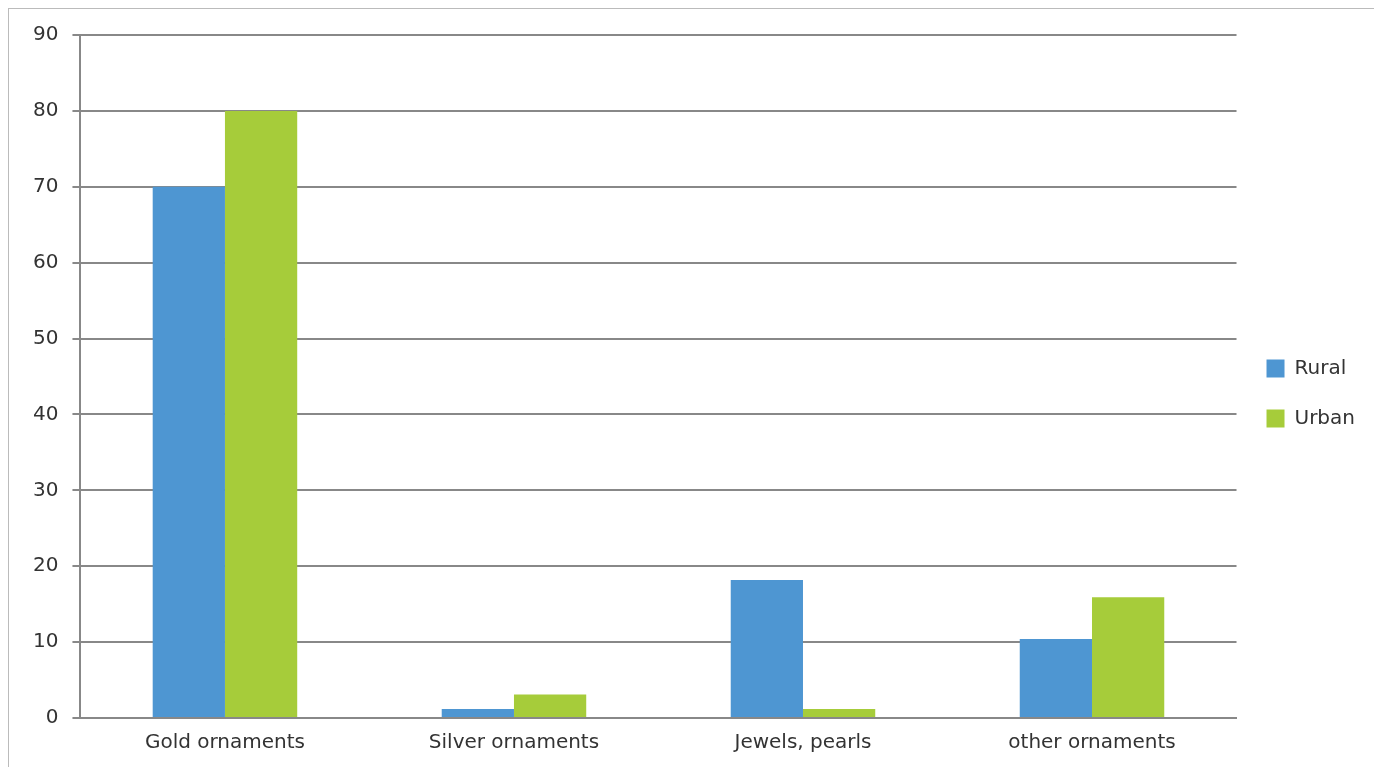 This screenshot has width=1374, height=767. What do you see at coordinates (46, 488) in the screenshot?
I see `y-tick-label: 30` at bounding box center [46, 488].